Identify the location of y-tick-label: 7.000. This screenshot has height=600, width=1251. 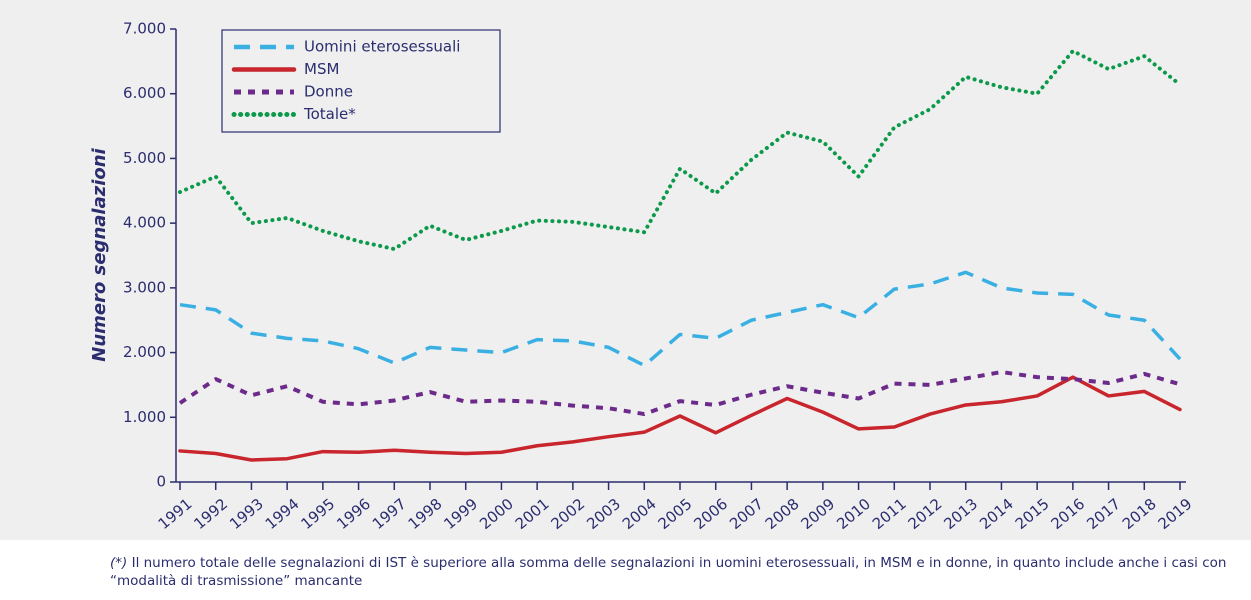
(144, 29).